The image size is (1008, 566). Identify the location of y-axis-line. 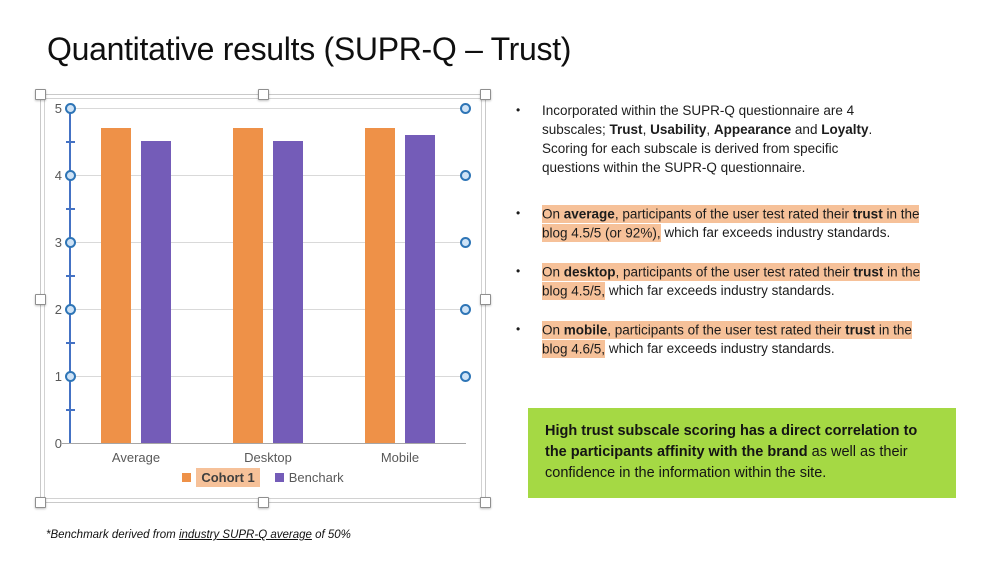
(70, 275).